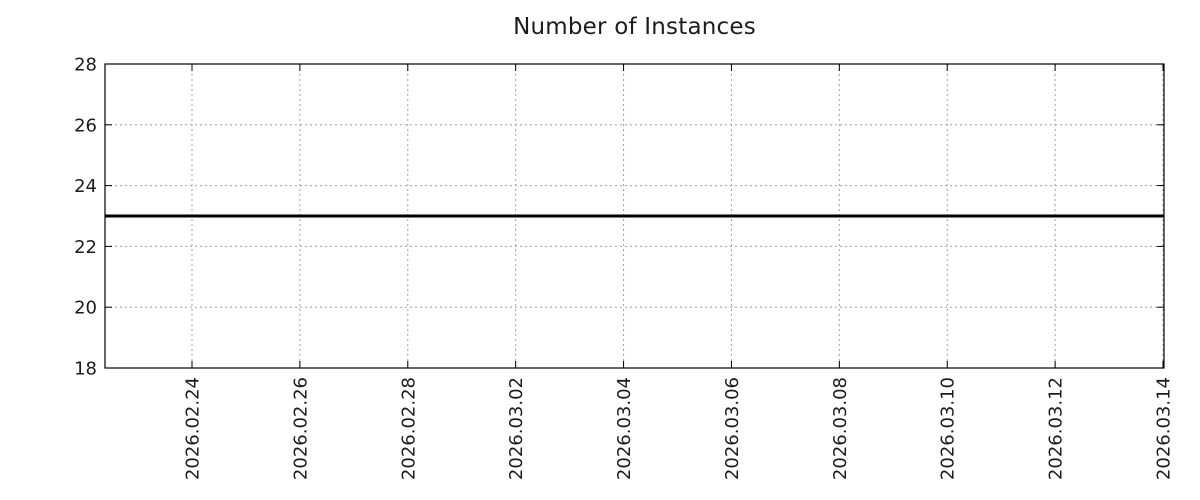  Describe the element at coordinates (193, 428) in the screenshot. I see `x-tick-label: 2026.02.24` at that location.